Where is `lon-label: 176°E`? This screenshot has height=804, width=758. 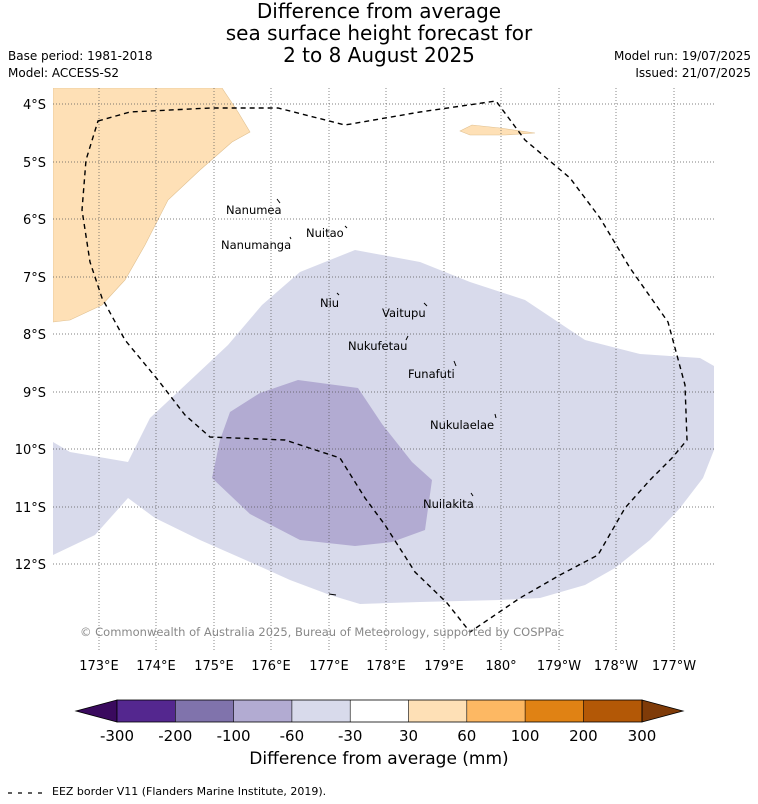 lon-label: 176°E is located at coordinates (271, 666).